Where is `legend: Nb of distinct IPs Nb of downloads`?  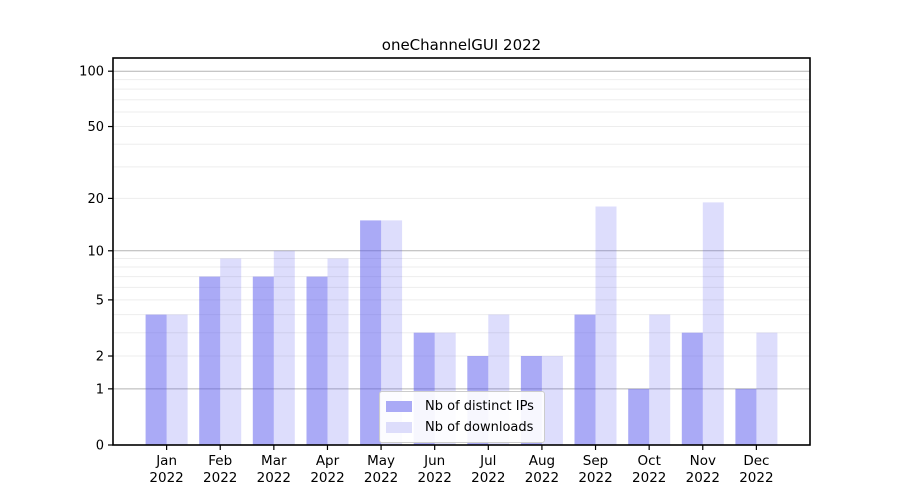 legend: Nb of distinct IPs Nb of downloads is located at coordinates (462, 417).